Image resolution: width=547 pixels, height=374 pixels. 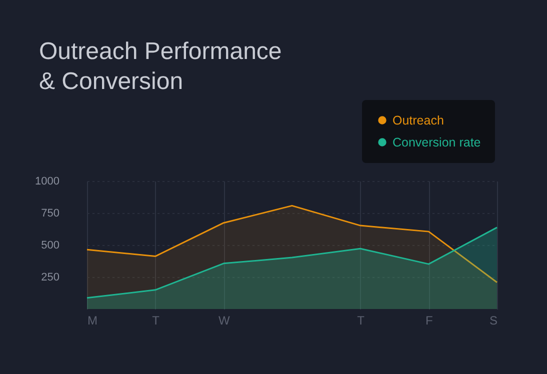 I want to click on x-tick-label: M, so click(x=93, y=321).